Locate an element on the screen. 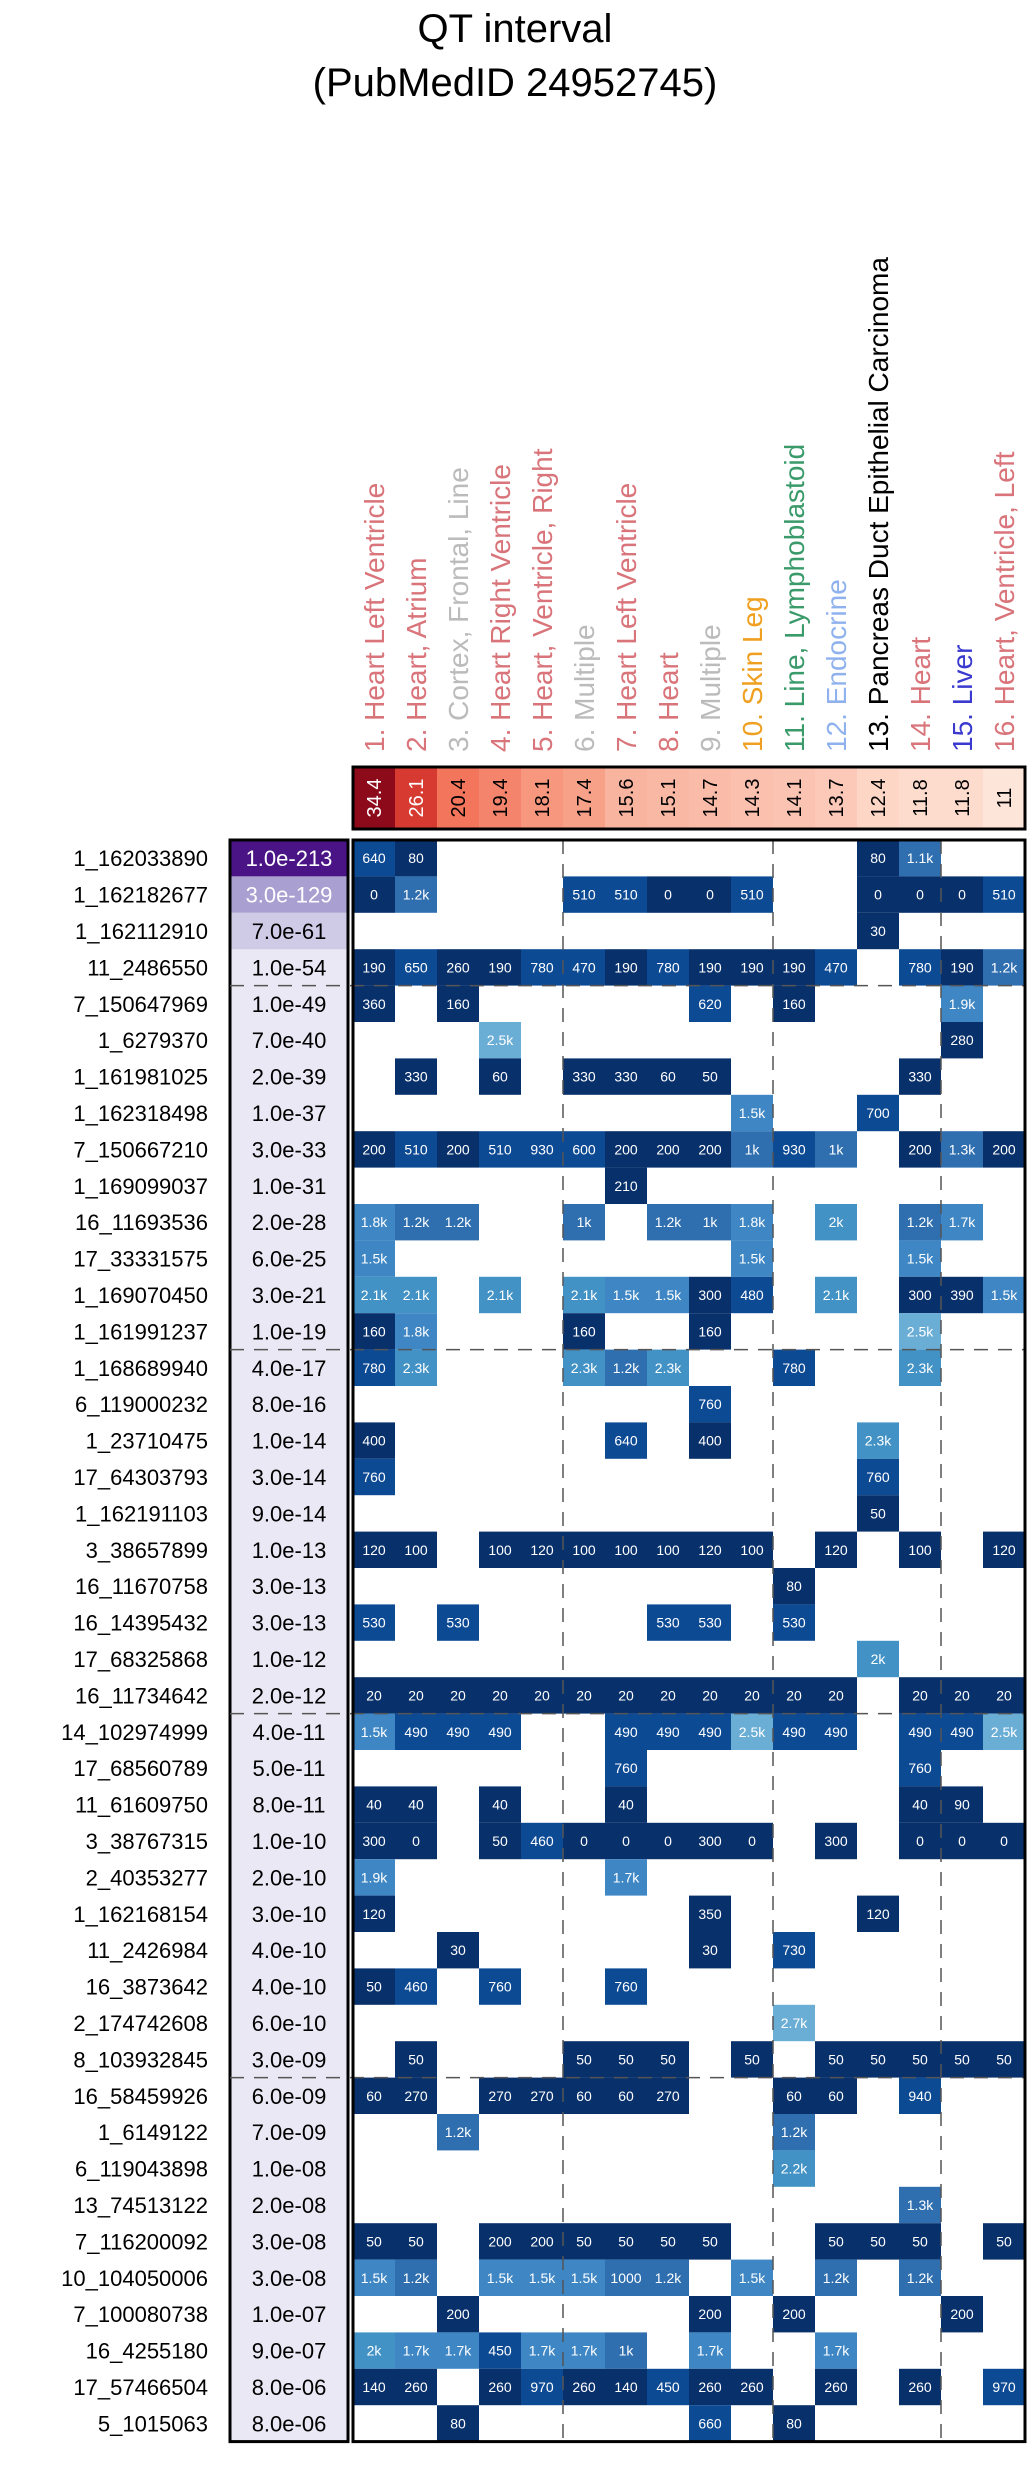  heatmap-cell-label: 270 is located at coordinates (668, 2096).